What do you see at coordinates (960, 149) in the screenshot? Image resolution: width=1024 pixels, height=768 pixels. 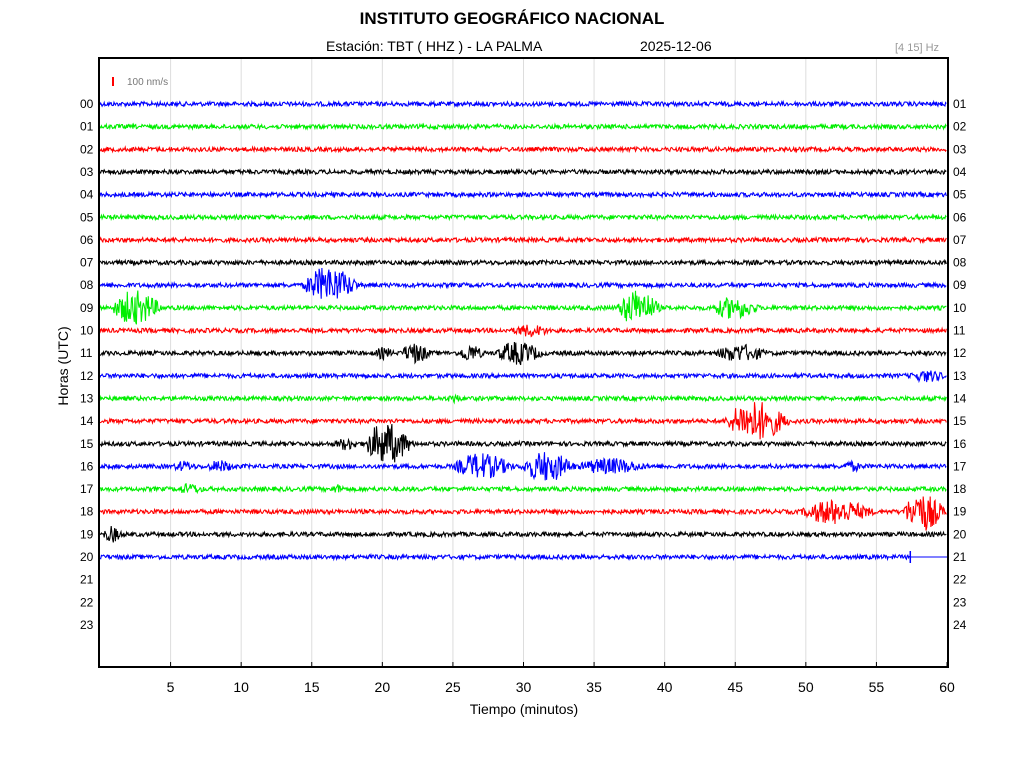 I see `y-tick-label-right: 03` at bounding box center [960, 149].